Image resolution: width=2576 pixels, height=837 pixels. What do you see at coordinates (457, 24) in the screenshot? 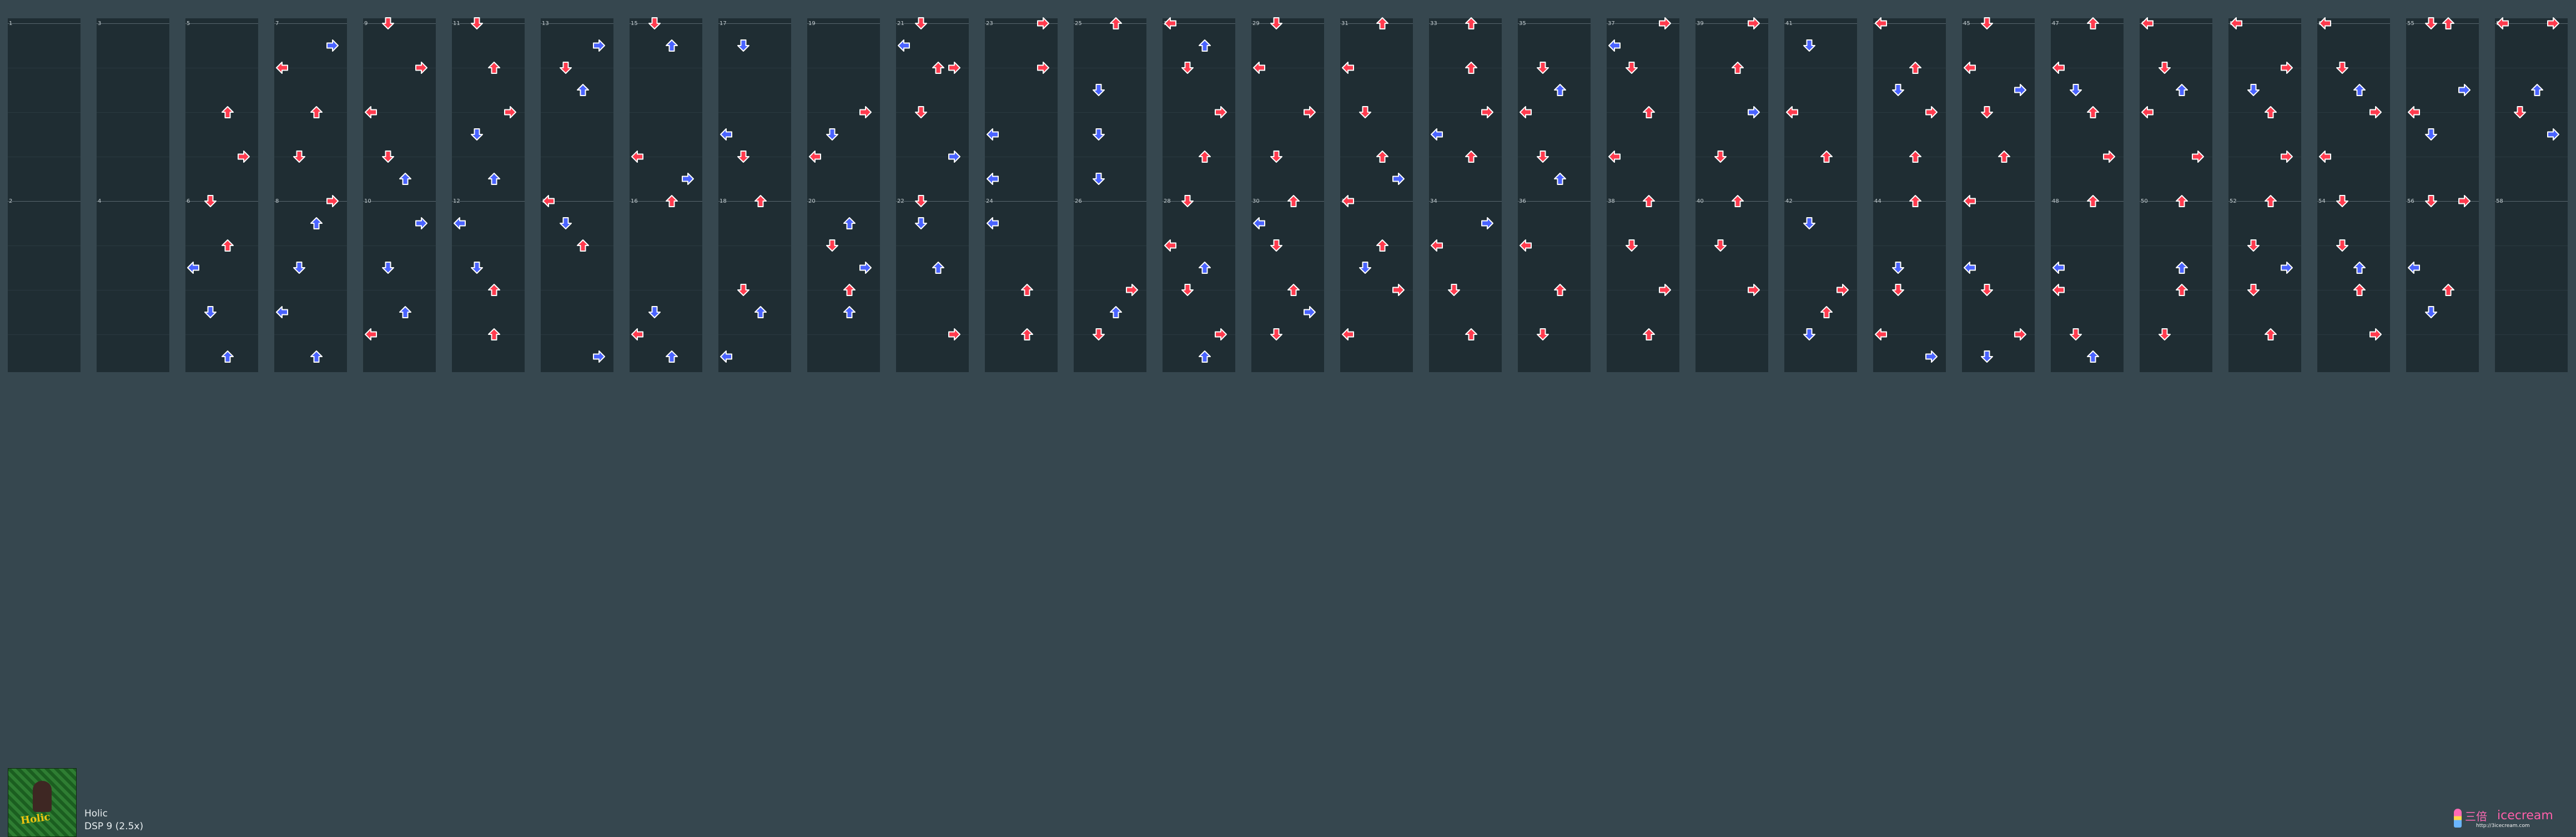
I see `measure-number: 11` at bounding box center [457, 24].